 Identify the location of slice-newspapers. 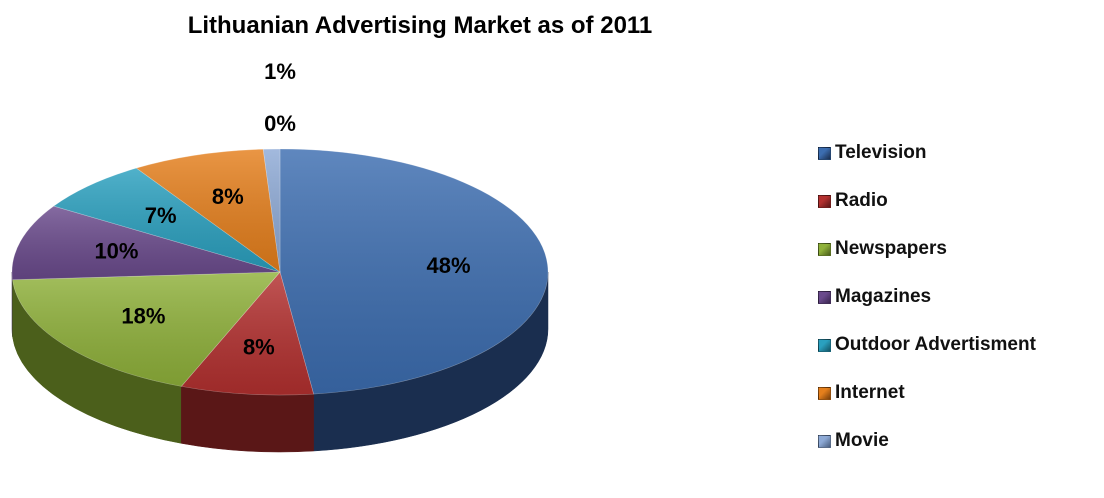
(146, 329).